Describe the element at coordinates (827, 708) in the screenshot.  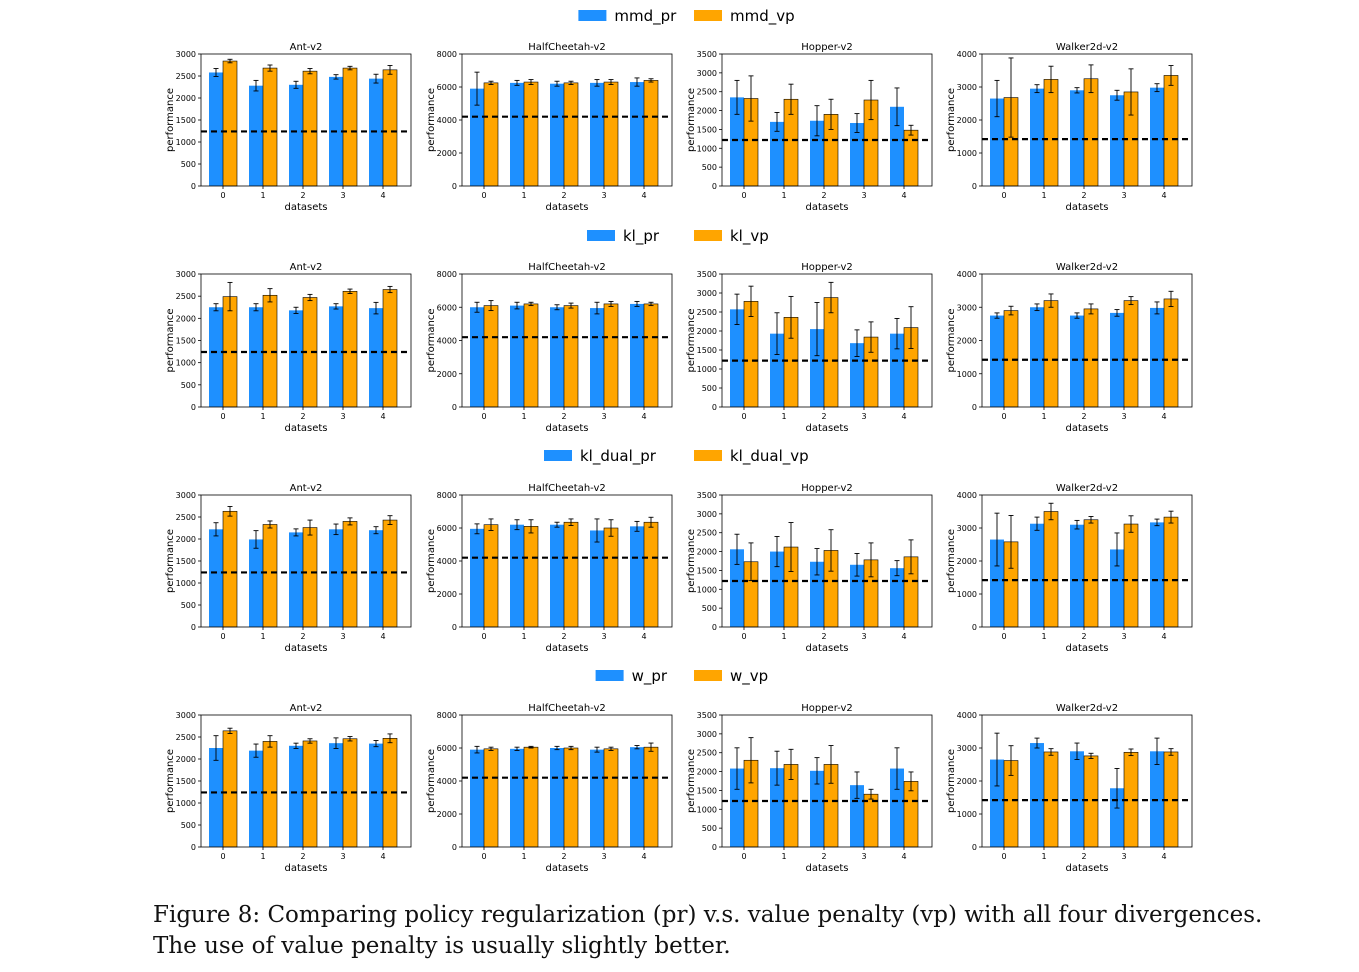
I see `subplot-title: Hopper-v2` at that location.